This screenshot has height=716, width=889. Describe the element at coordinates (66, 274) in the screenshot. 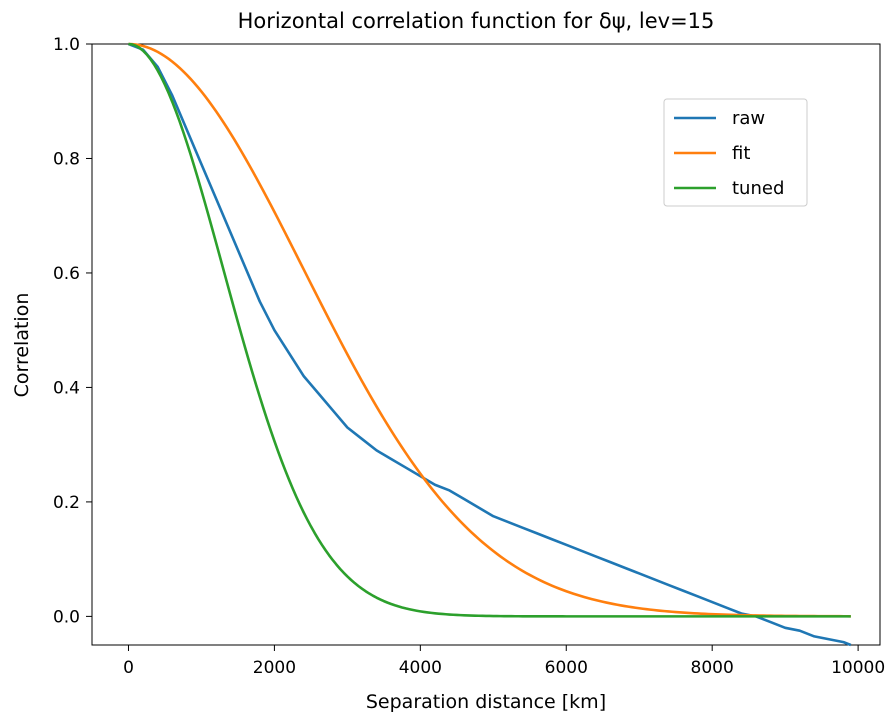

I see `y-tick-label: 0.6` at that location.